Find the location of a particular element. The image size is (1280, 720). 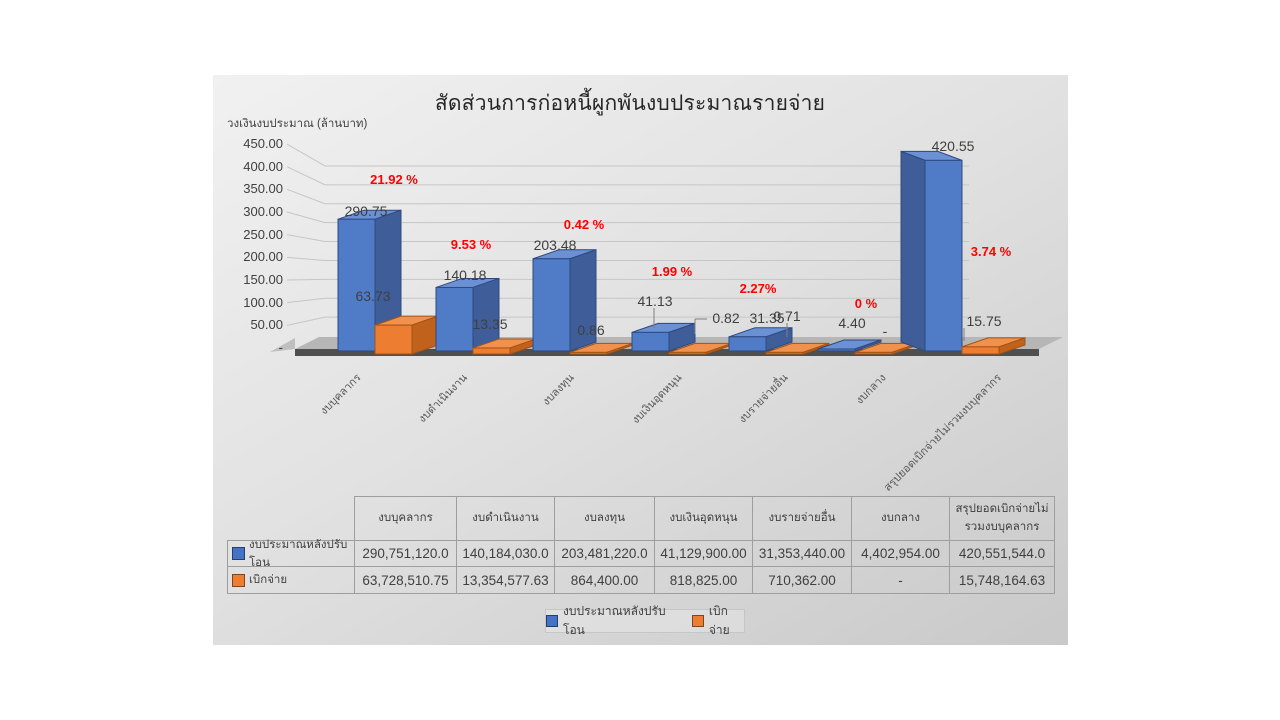

table-cell: 140,184,030.0 is located at coordinates (505, 553).